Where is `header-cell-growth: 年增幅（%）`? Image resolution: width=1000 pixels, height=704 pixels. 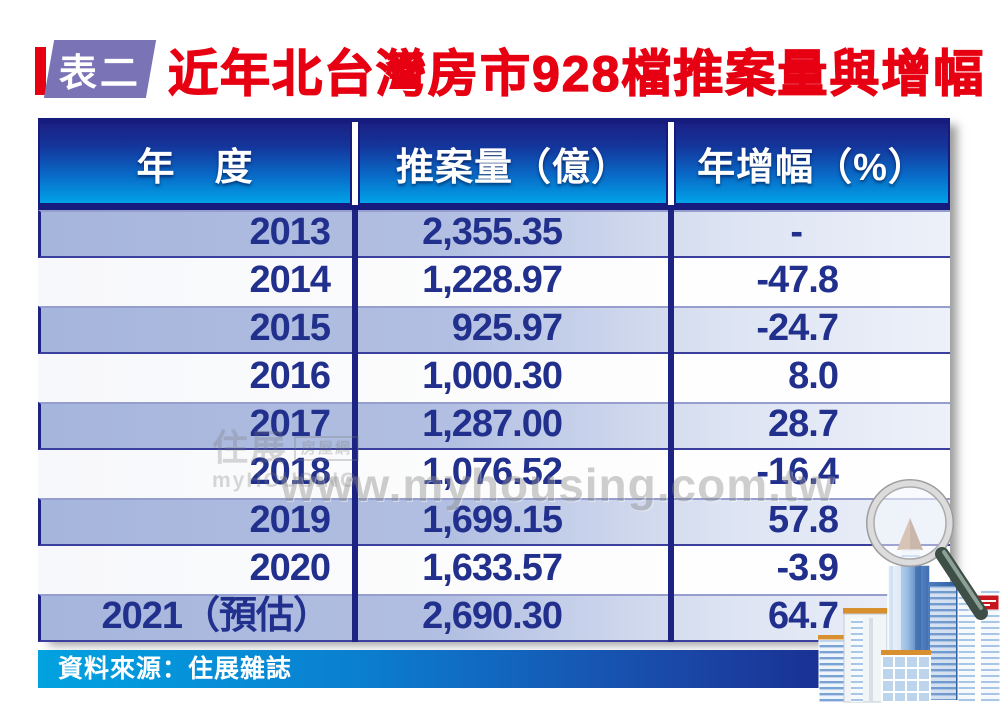 header-cell-growth: 年增幅（%） is located at coordinates (812, 163).